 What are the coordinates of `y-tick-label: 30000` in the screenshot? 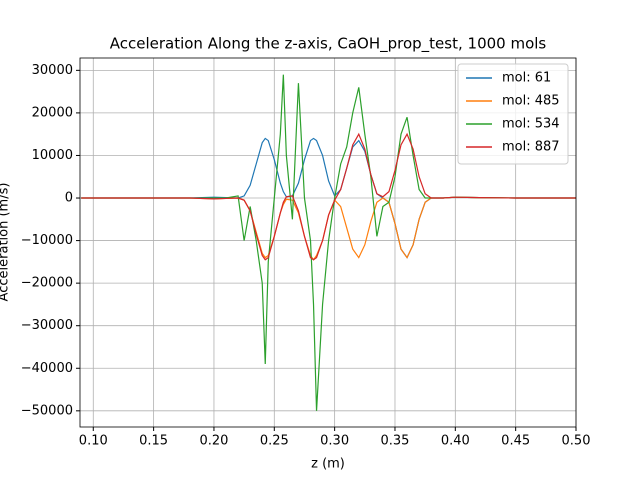 It's located at (52, 70).